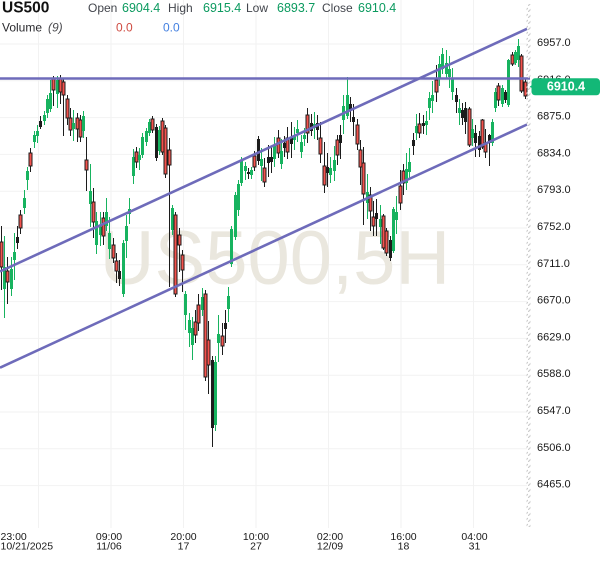 This screenshot has width=600, height=563. I want to click on svg-text: 6547.0, so click(554, 411).